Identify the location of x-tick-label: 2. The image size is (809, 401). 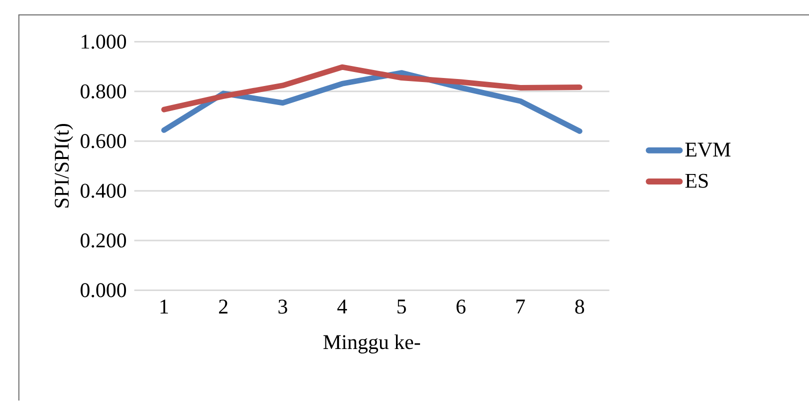
(223, 307).